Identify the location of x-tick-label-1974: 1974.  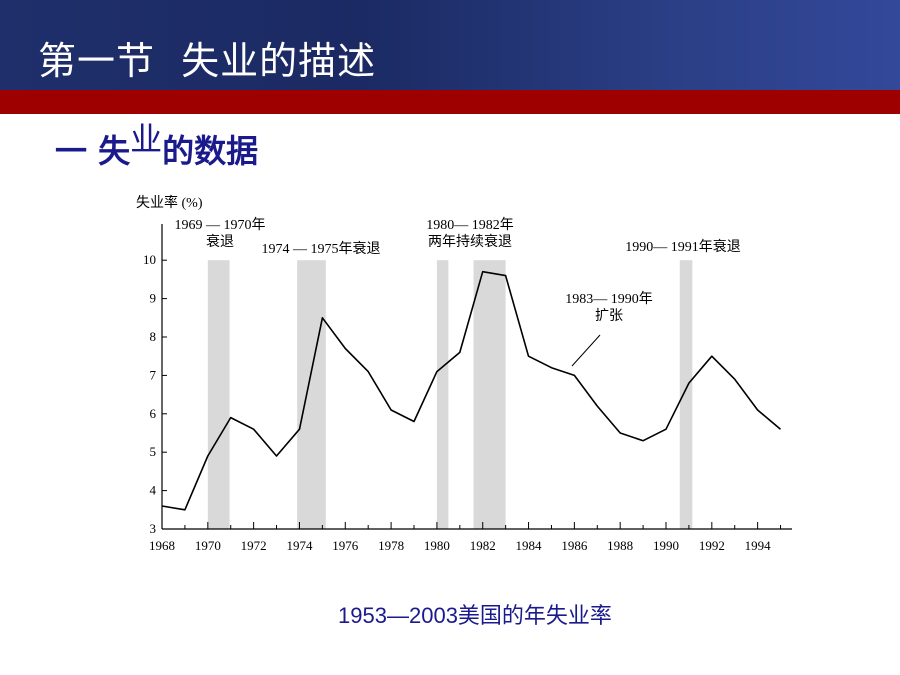
(299, 545).